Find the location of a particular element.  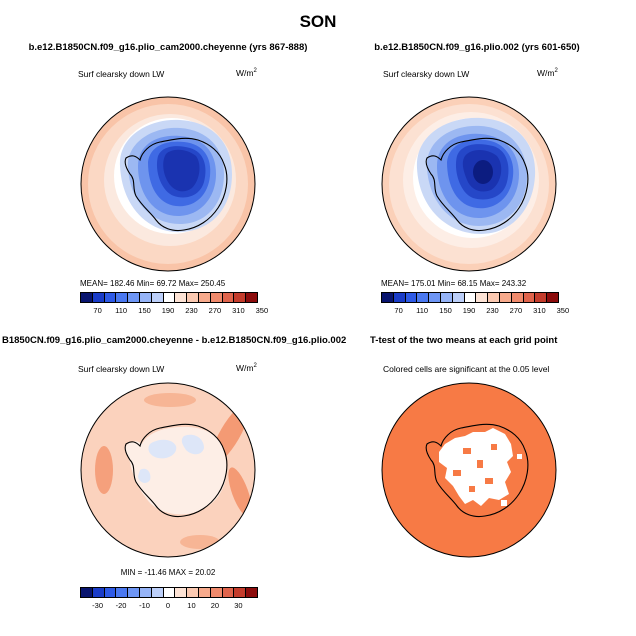

legend-tick-label: 30 is located at coordinates (238, 605).